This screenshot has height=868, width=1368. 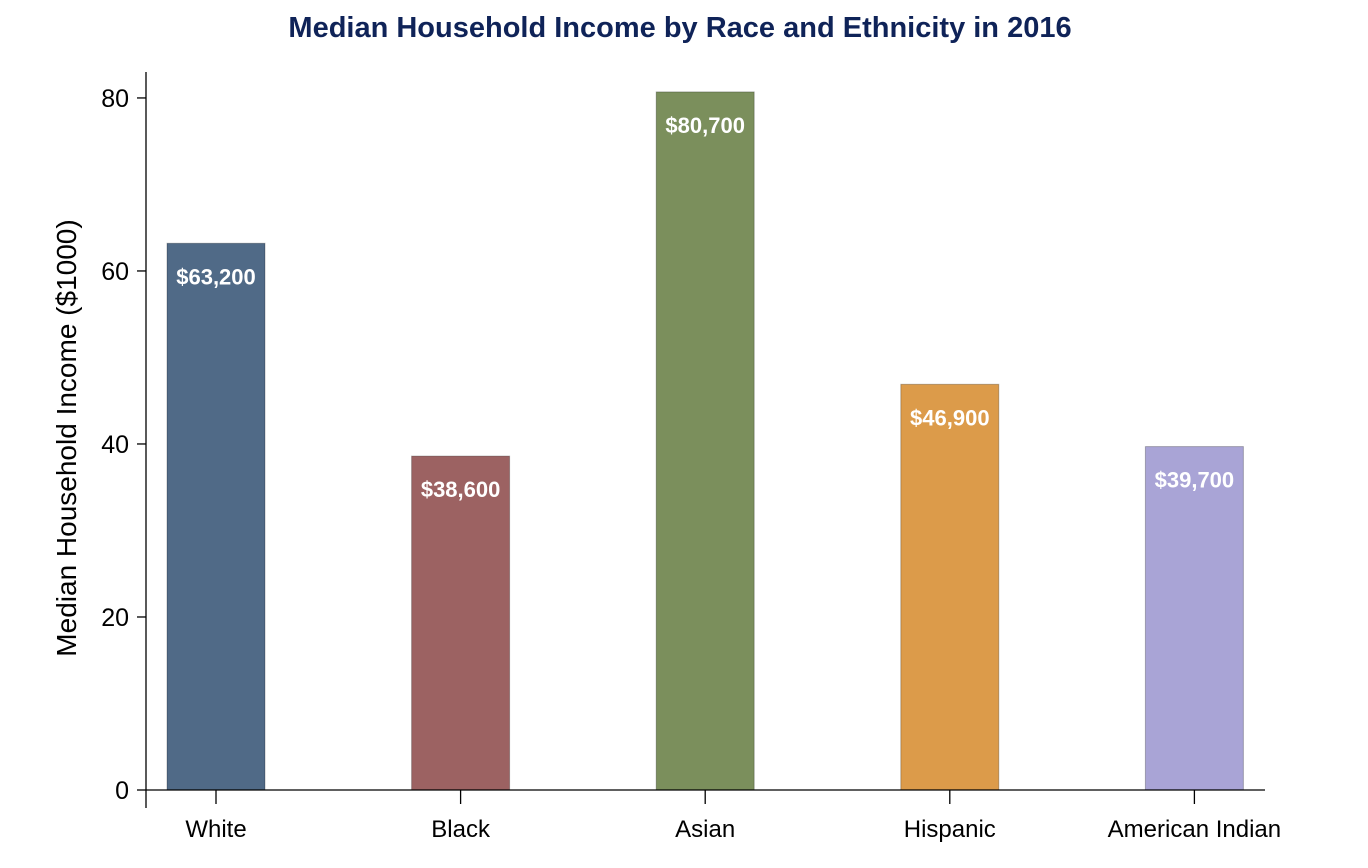 I want to click on data-label: $63,200, so click(x=216, y=276).